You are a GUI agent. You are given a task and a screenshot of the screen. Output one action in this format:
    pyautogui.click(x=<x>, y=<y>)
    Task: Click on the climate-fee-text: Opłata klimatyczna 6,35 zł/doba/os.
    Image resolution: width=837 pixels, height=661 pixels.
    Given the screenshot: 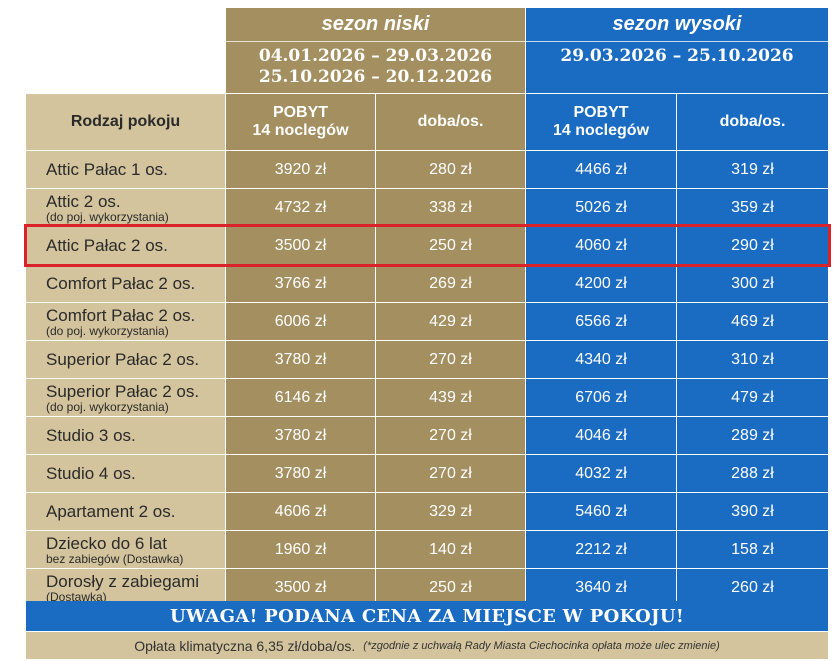 What is the action you would take?
    pyautogui.click(x=245, y=645)
    